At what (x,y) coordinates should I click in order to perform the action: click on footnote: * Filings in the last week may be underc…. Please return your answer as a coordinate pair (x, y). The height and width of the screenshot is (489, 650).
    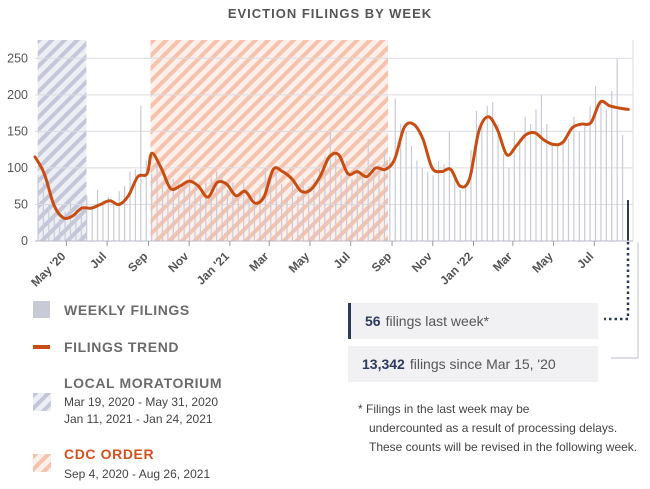
    Looking at the image, I should click on (503, 428).